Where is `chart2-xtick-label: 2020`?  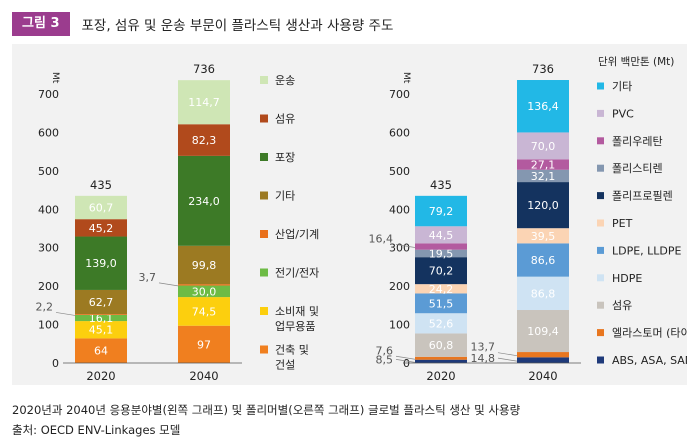 chart2-xtick-label: 2020 is located at coordinates (440, 376).